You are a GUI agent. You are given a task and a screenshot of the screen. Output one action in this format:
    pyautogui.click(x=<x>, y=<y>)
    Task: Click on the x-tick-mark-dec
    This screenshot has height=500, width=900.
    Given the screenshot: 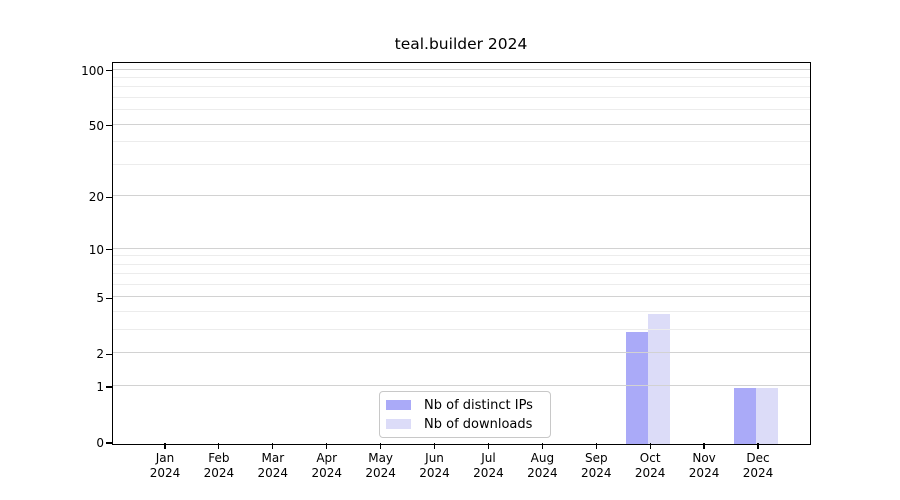 What is the action you would take?
    pyautogui.click(x=758, y=446)
    